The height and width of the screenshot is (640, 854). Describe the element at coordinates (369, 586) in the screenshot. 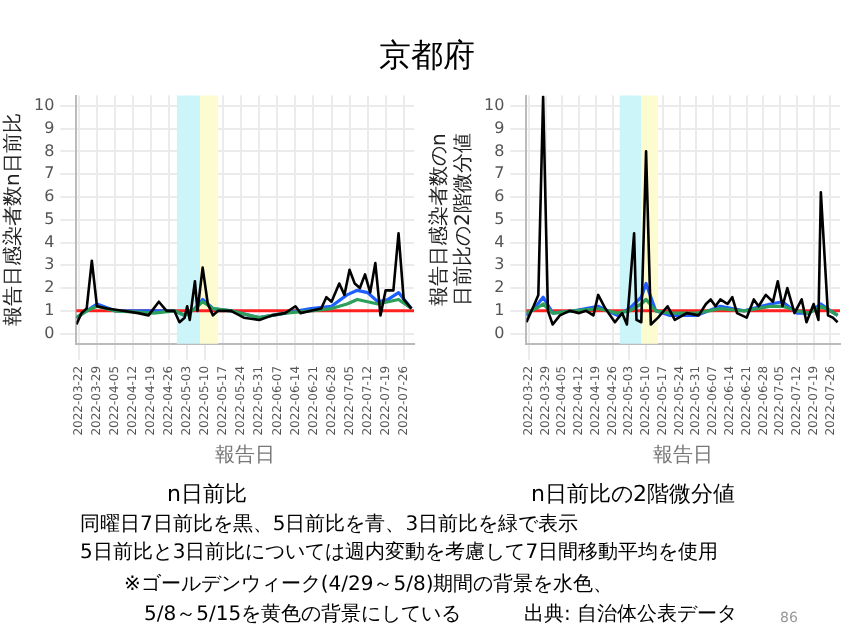

I see `text: ※ゴールデンウィーク(4/29～5/8)期間の背景を水色、` at that location.